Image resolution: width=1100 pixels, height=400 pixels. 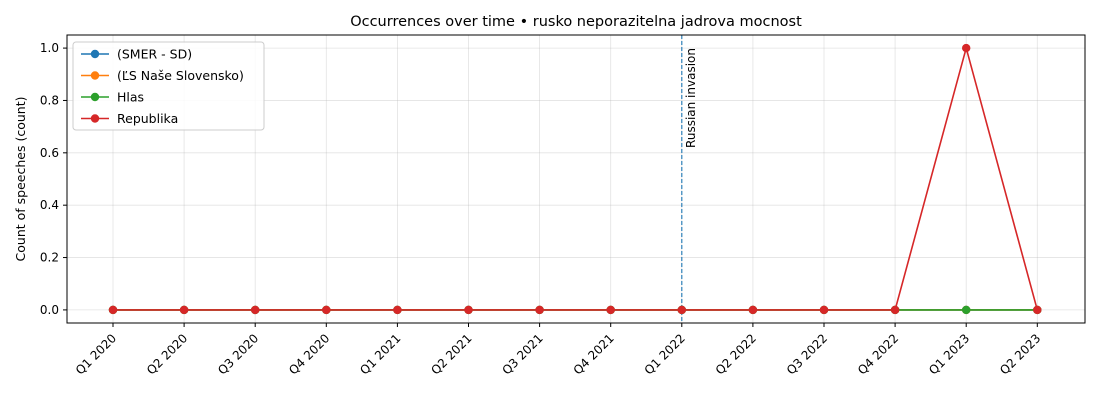 What do you see at coordinates (49, 48) in the screenshot?
I see `y-tick-label: 1.0` at bounding box center [49, 48].